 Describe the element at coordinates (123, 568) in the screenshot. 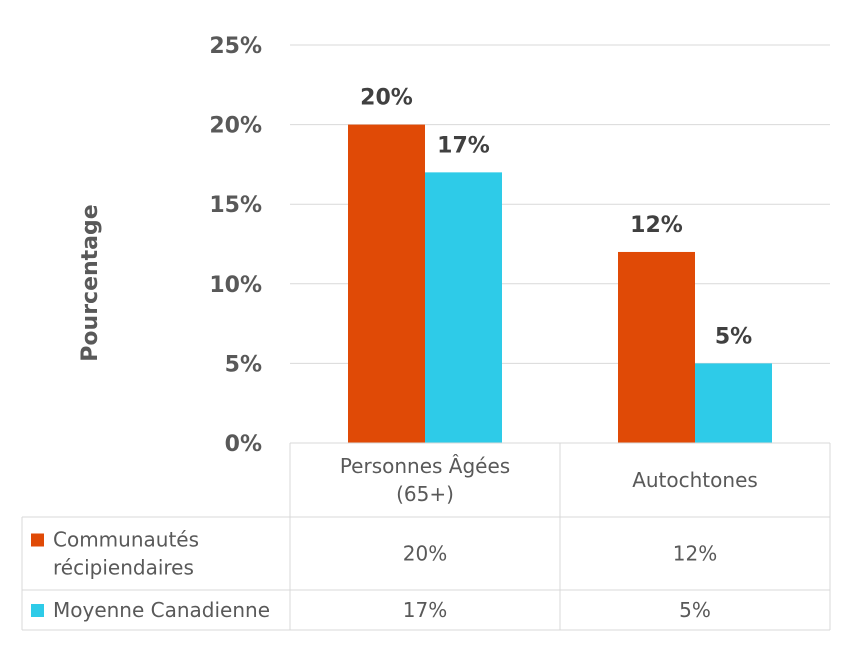

I see `legend-label: récipiendaires` at that location.